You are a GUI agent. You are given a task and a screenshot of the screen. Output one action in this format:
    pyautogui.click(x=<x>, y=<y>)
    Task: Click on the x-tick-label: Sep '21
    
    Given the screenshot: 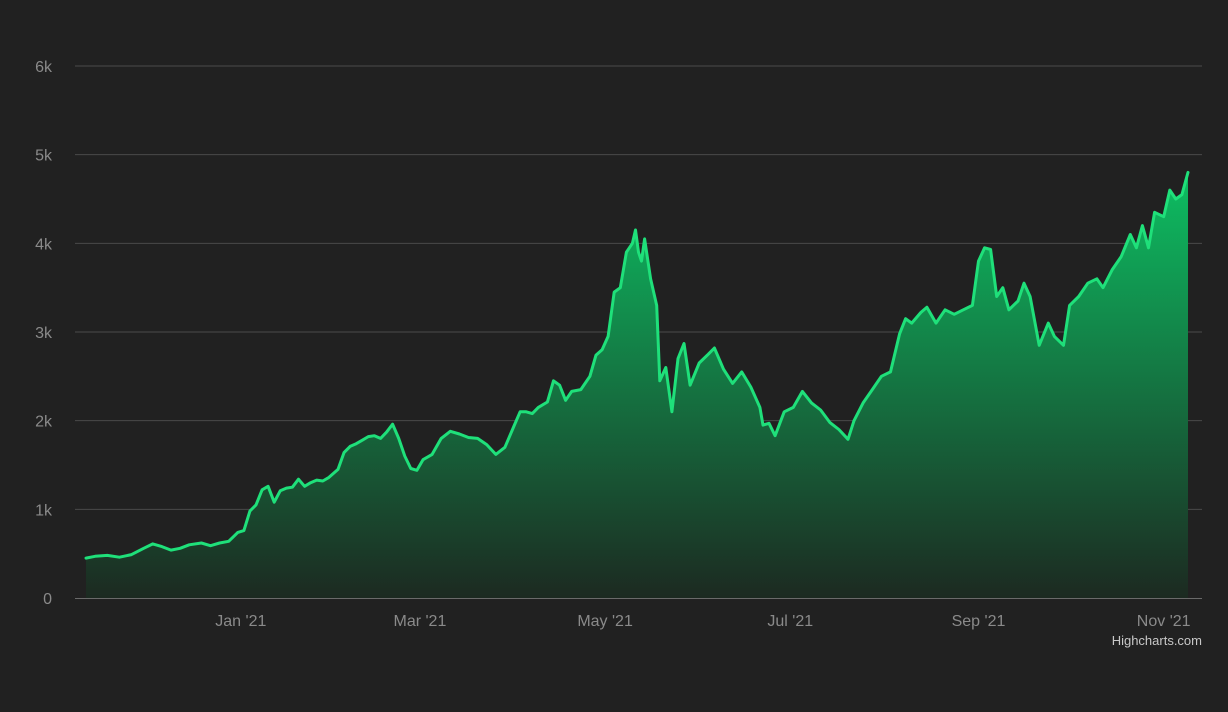 What is the action you would take?
    pyautogui.click(x=979, y=621)
    